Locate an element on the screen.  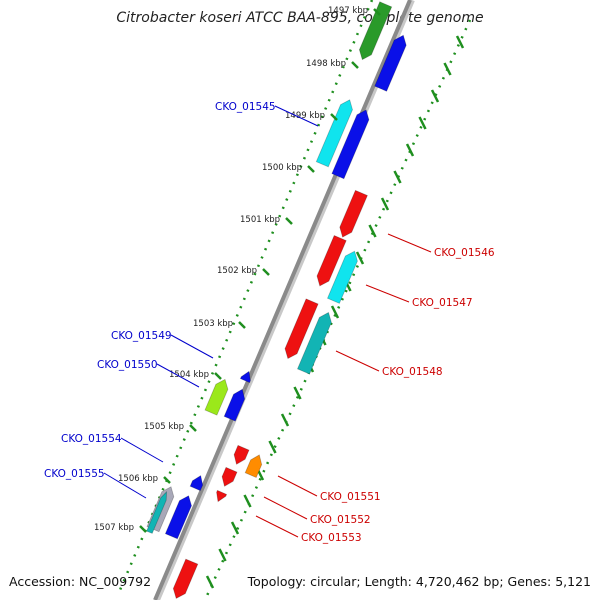
feature-top-green is located at coordinates (375, 31).